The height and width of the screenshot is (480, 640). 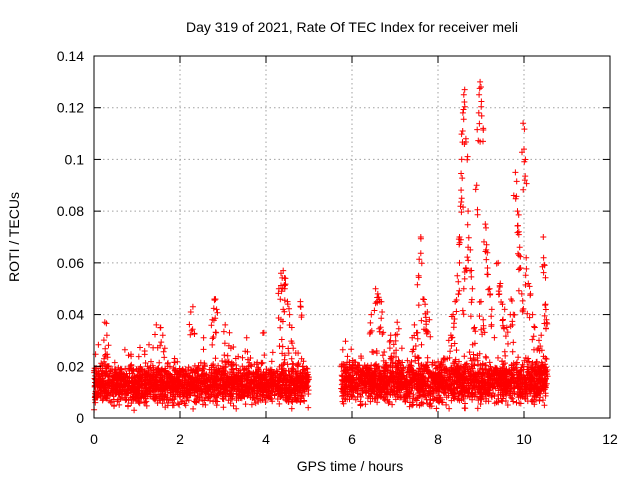 What do you see at coordinates (70, 108) in the screenshot?
I see `y-tick-label: 0.12` at bounding box center [70, 108].